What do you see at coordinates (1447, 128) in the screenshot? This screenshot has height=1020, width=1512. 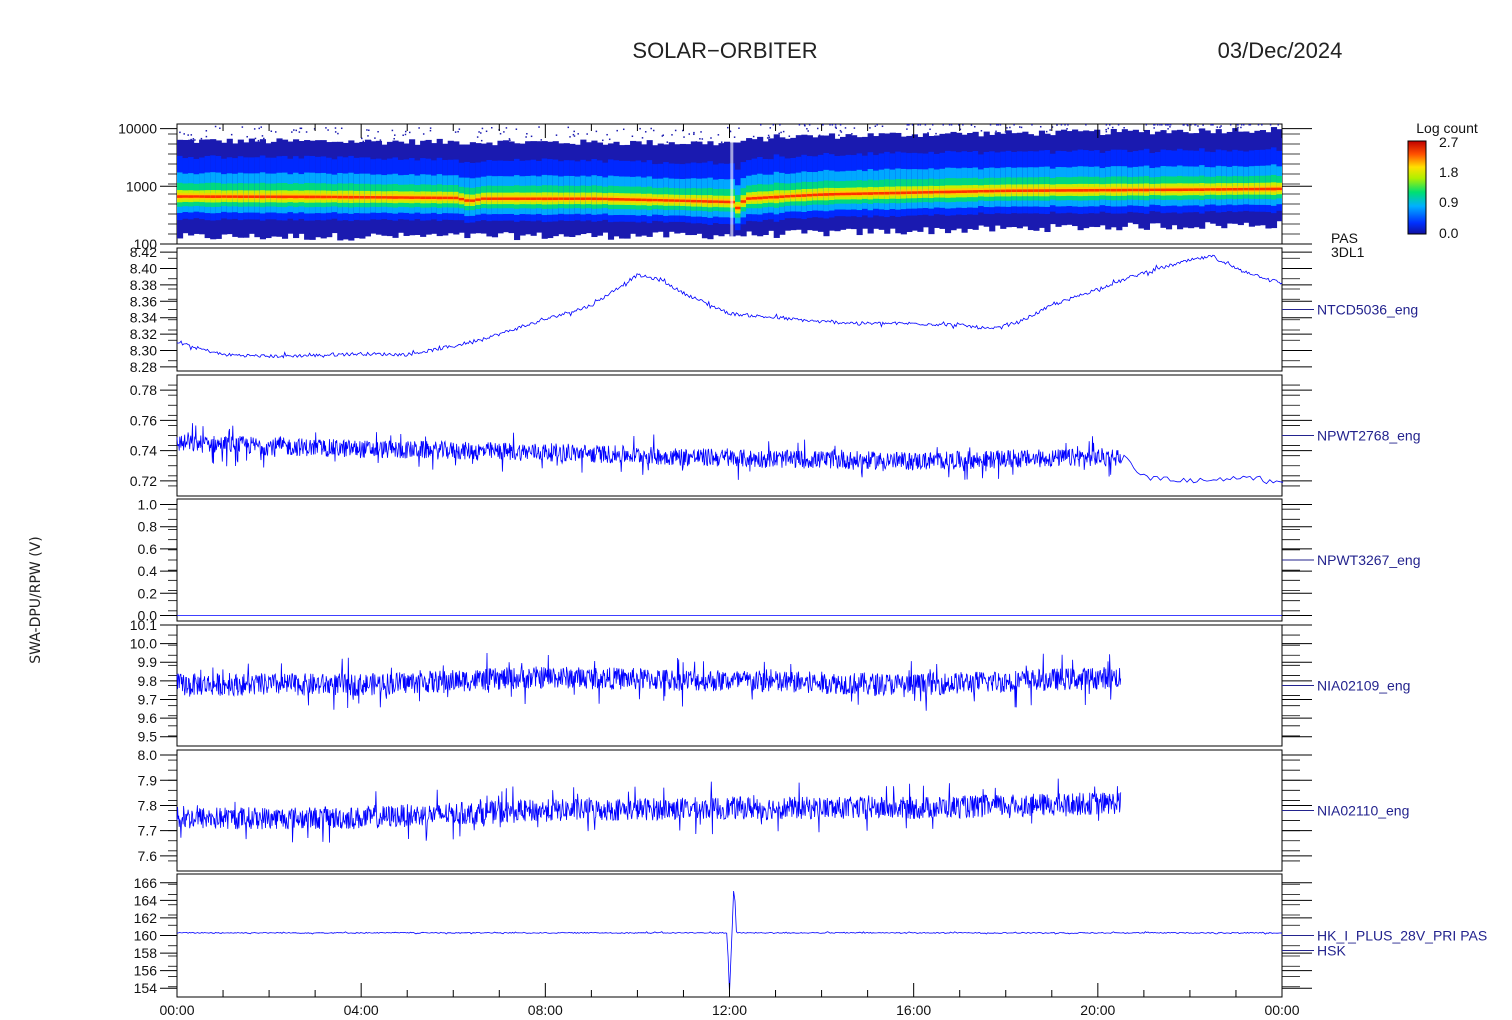 I see `colorbar-title: Log count` at bounding box center [1447, 128].